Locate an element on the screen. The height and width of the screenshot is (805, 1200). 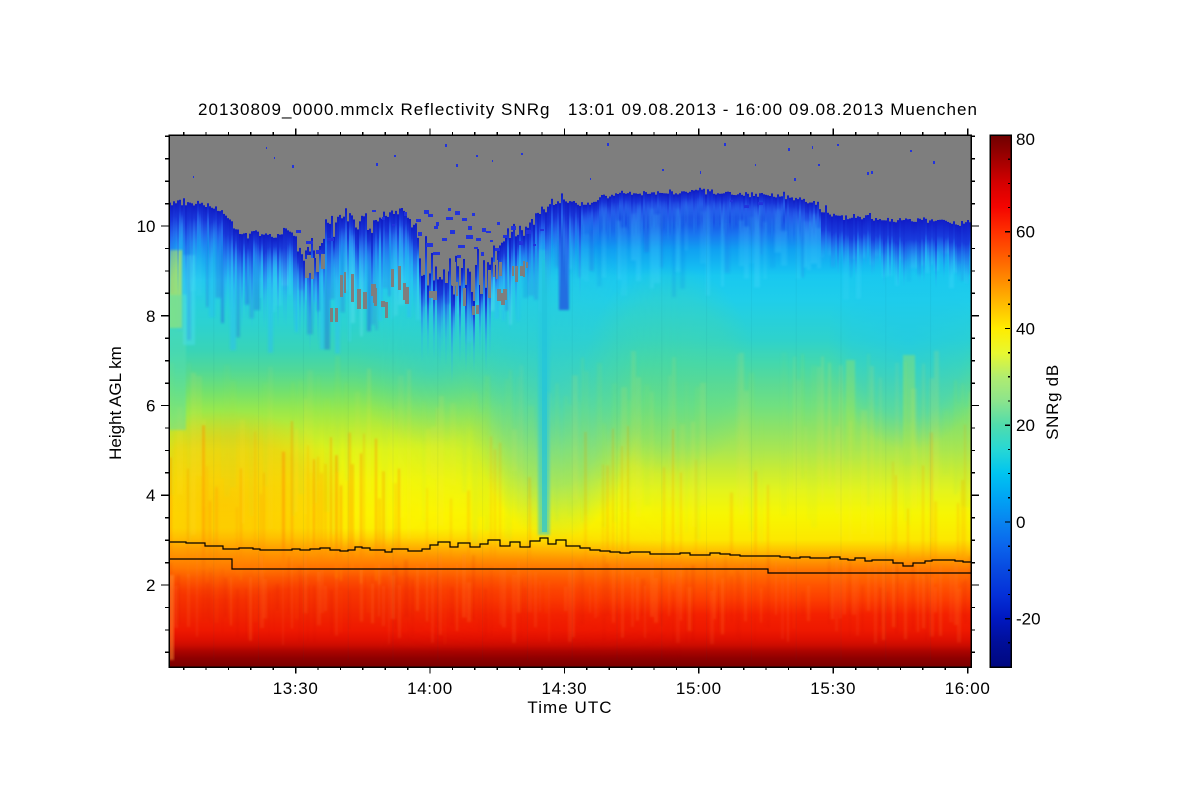
svg-text: 14:30 is located at coordinates (565, 688).